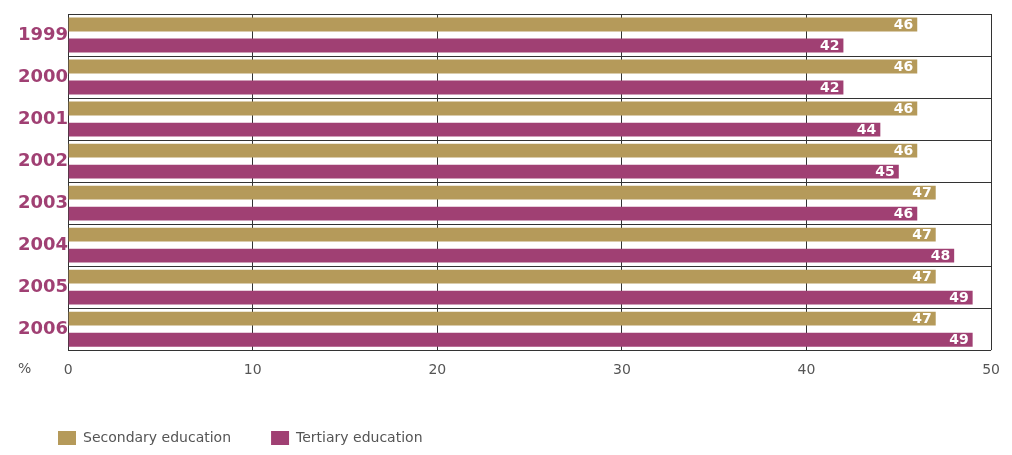  I want to click on data-label: 45, so click(885, 171).